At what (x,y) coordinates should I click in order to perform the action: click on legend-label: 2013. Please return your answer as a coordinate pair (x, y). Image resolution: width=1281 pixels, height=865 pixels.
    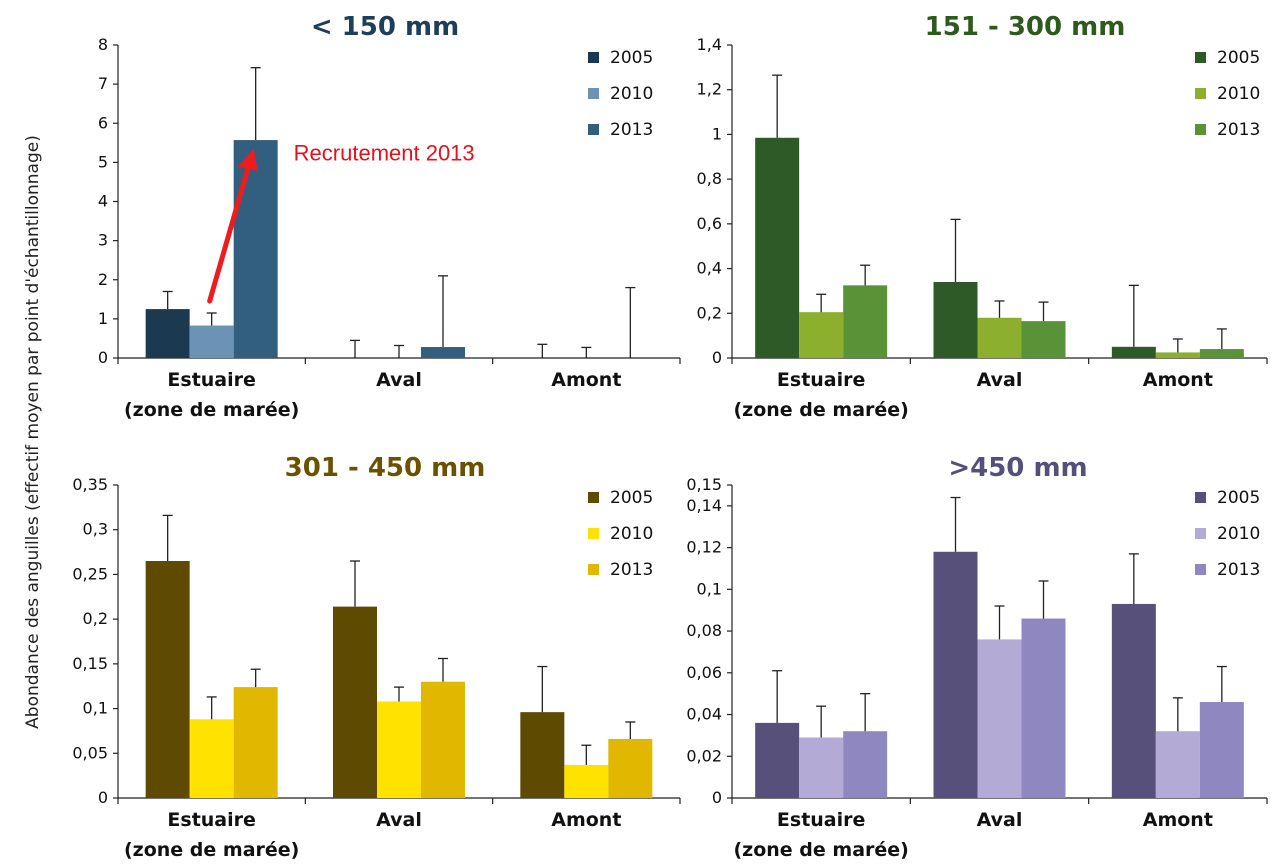
    Looking at the image, I should click on (1238, 570).